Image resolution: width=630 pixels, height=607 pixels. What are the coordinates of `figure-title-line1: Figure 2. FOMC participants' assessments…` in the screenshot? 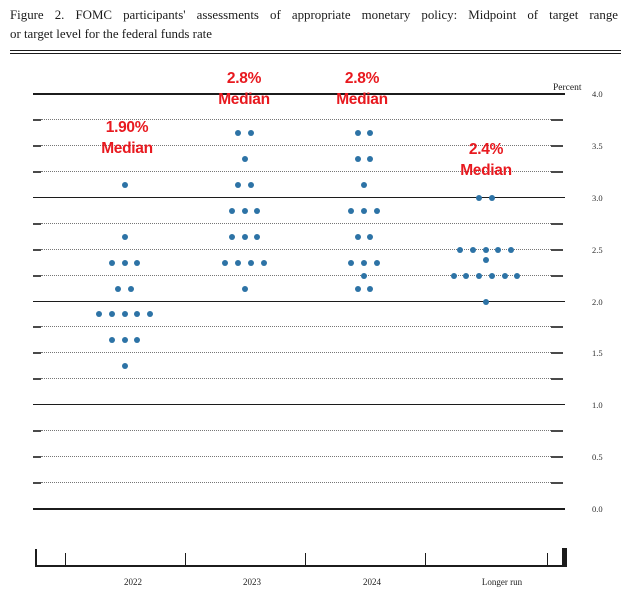 It's located at (314, 15).